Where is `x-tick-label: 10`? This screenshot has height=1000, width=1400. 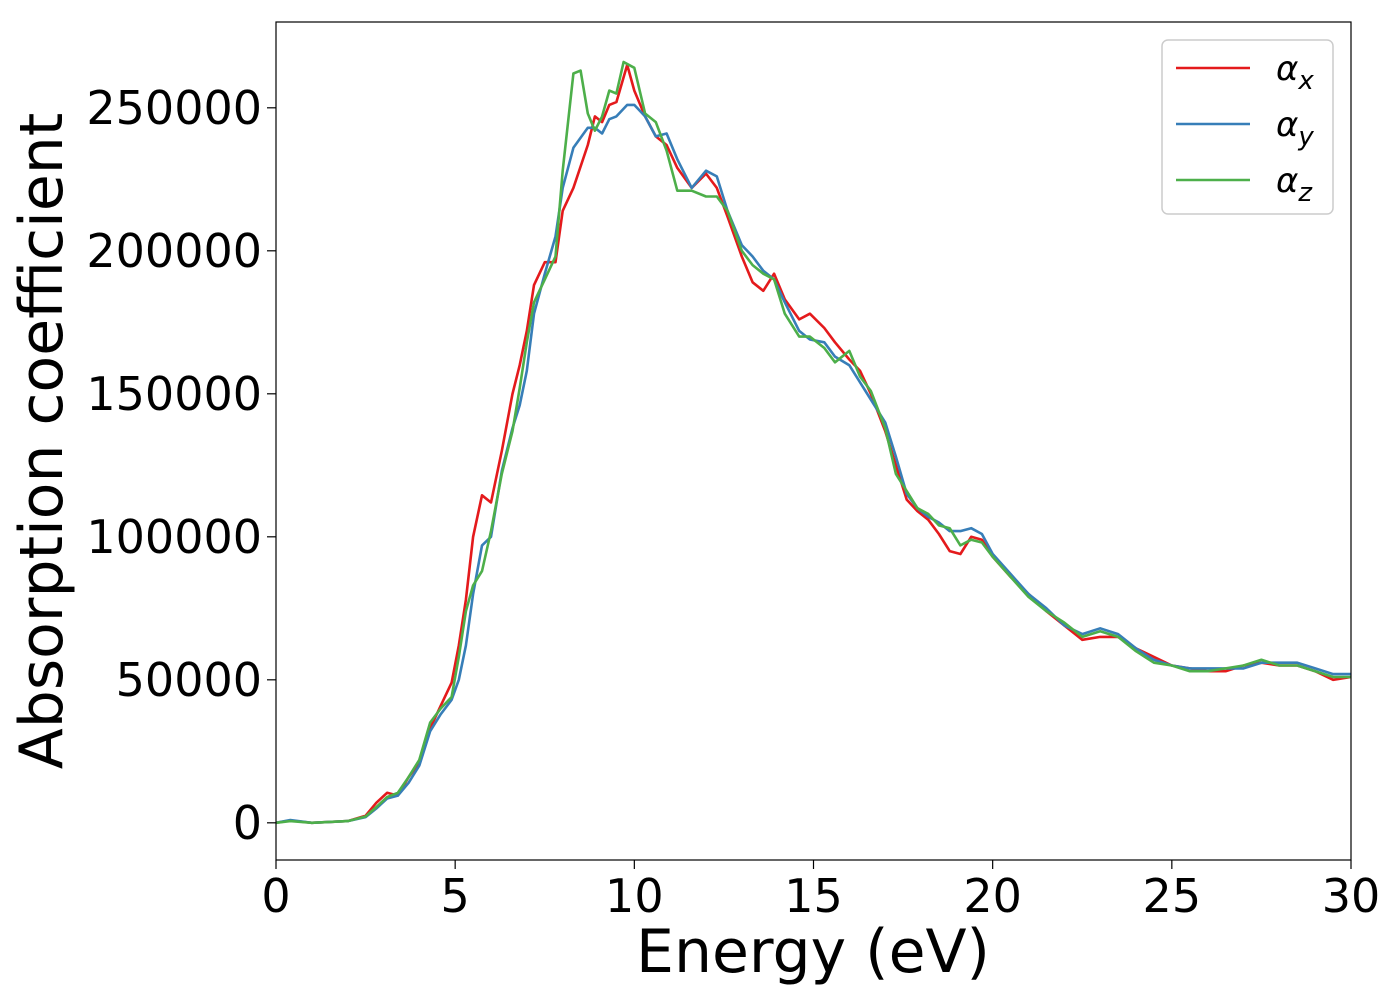 x-tick-label: 10 is located at coordinates (634, 896).